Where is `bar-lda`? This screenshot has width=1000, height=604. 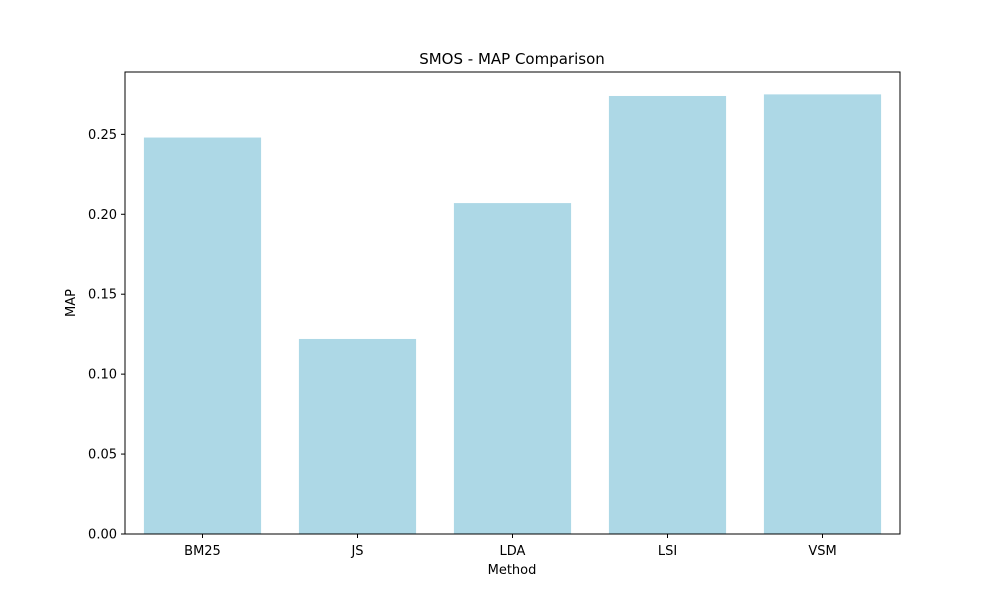
bar-lda is located at coordinates (512, 369).